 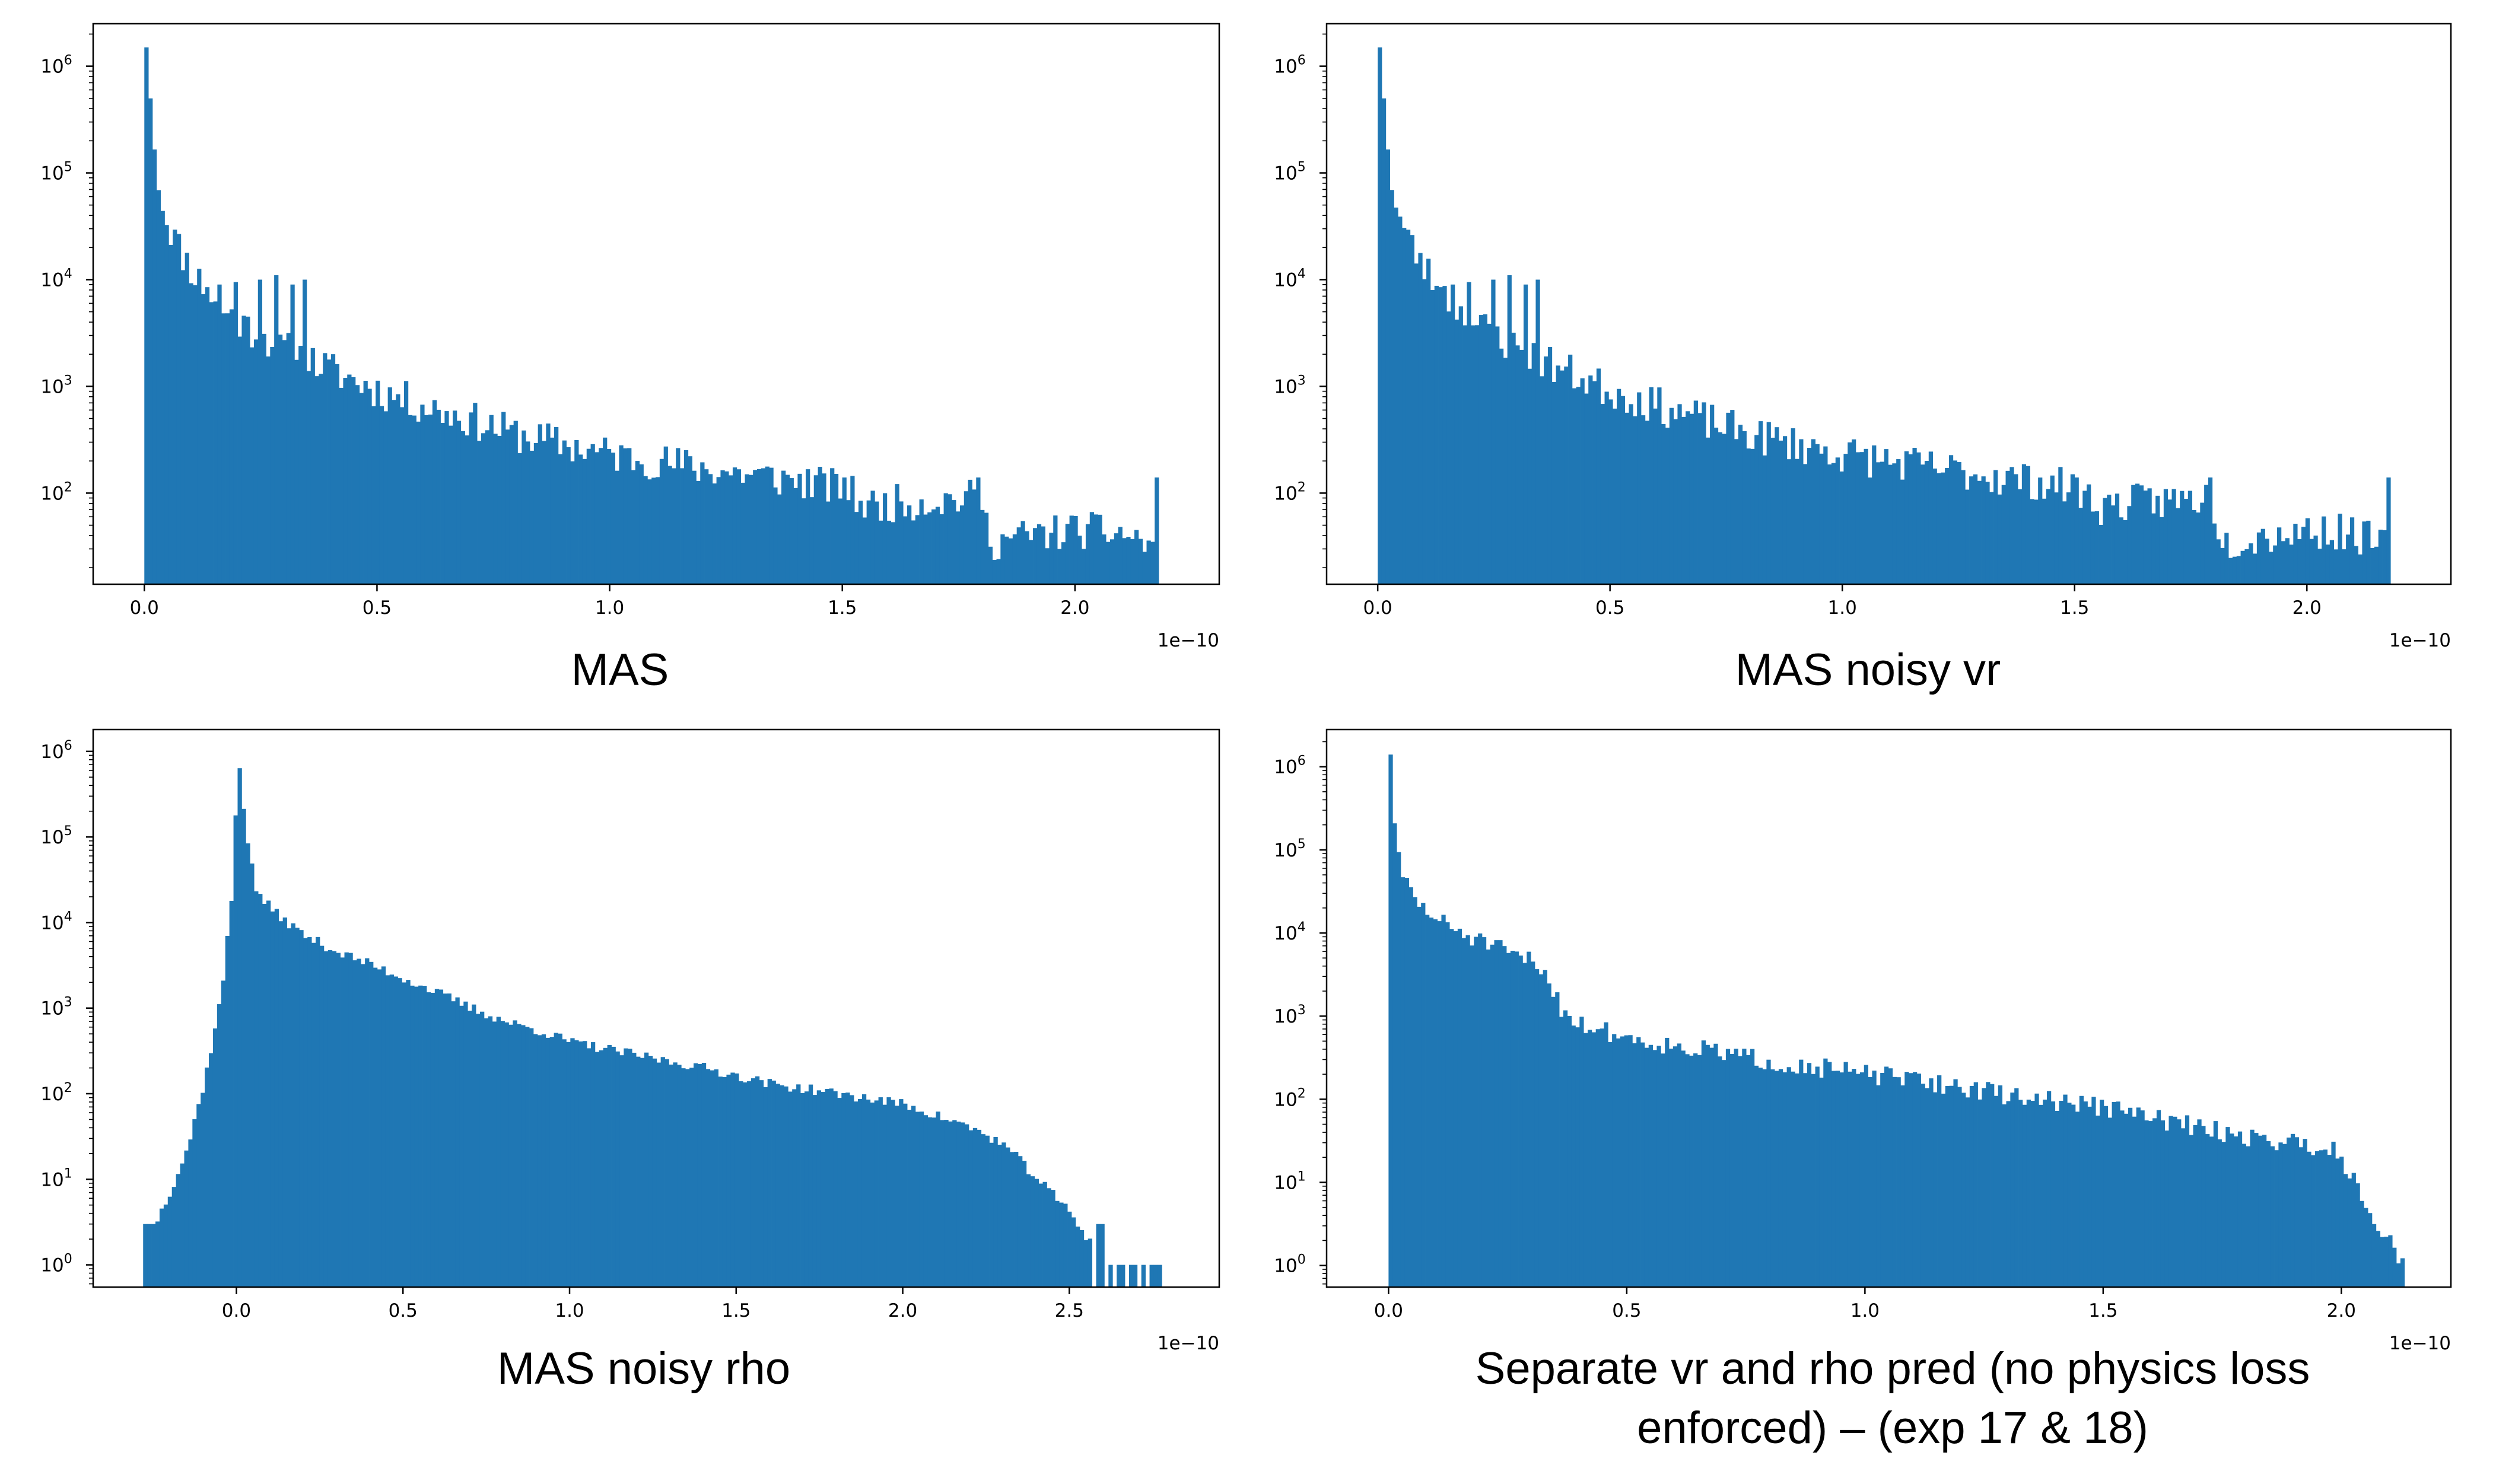 What do you see at coordinates (736, 1310) in the screenshot?
I see `x-tick-label: 1.5` at bounding box center [736, 1310].